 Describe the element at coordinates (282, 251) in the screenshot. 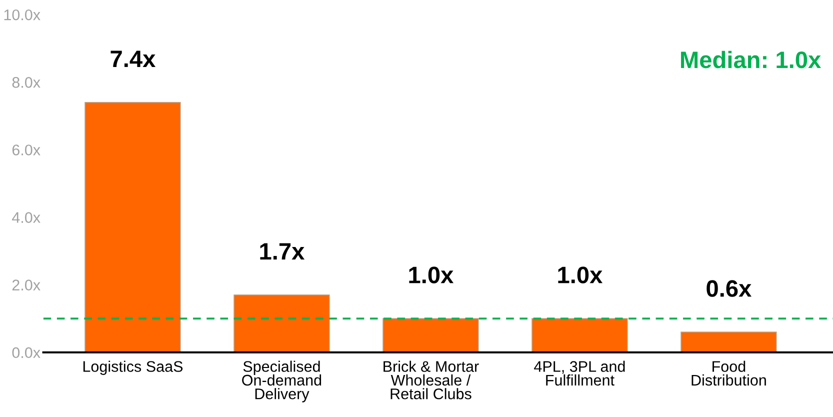

I see `data-label: 1.7x` at that location.